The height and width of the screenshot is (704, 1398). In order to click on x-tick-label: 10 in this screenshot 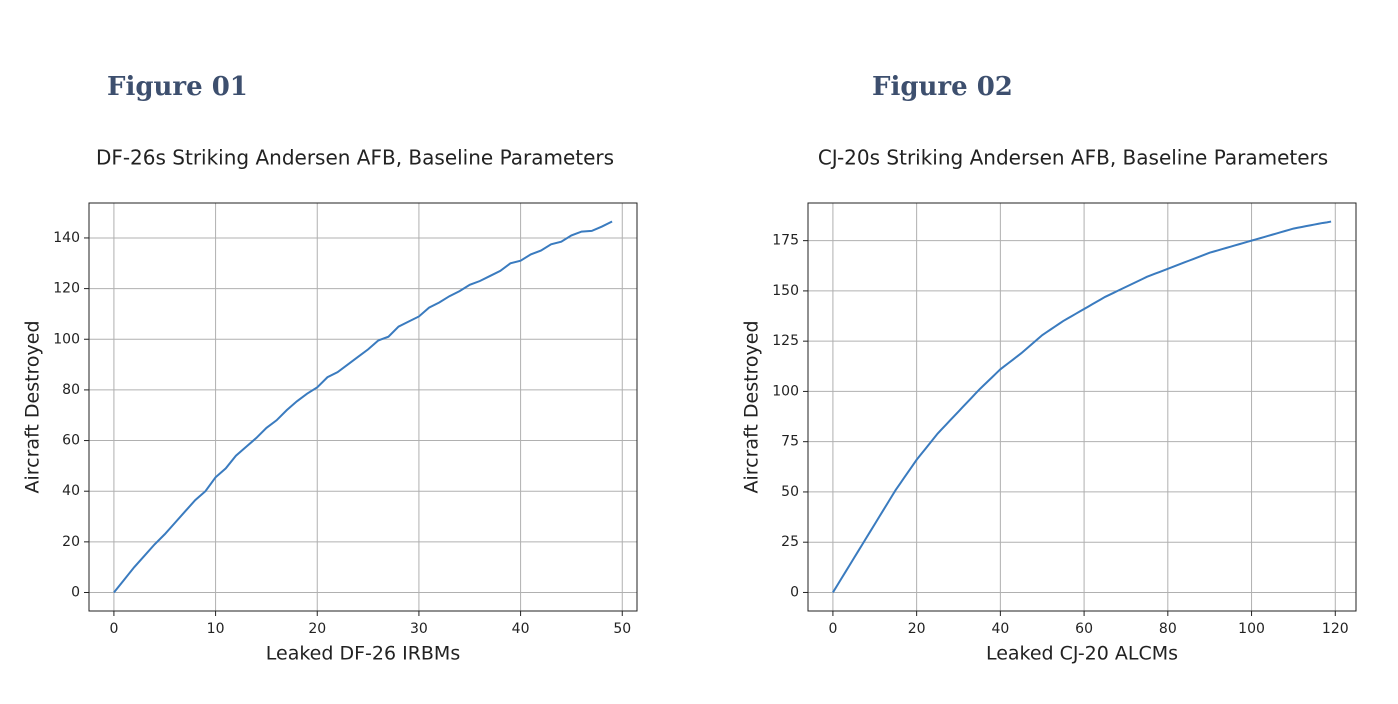, I will do `click(216, 629)`.